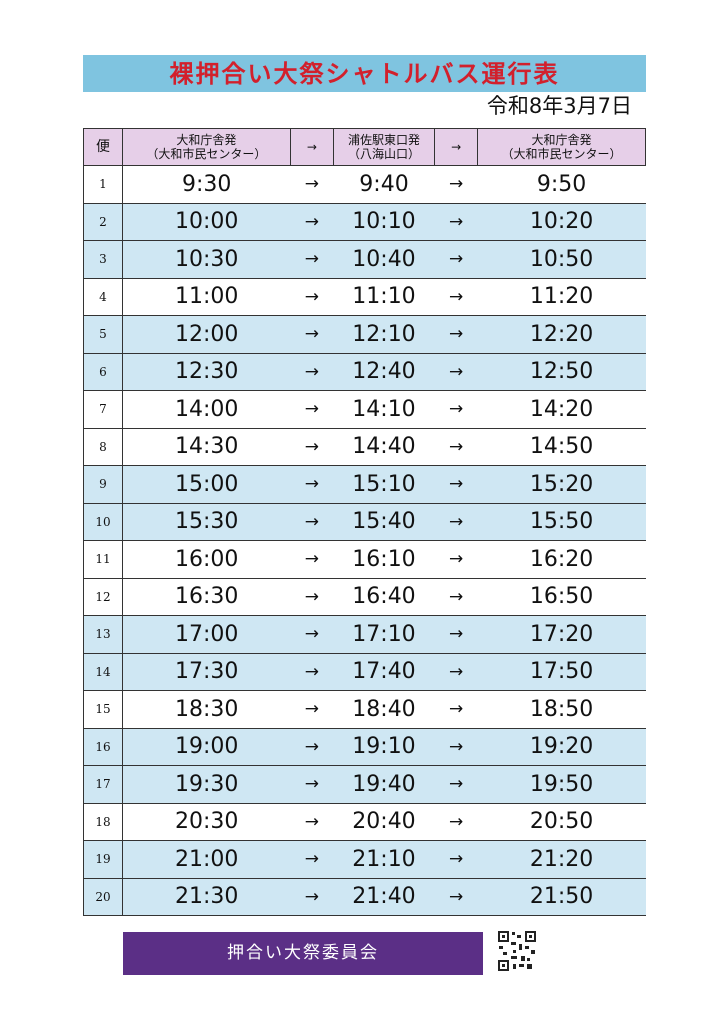  What do you see at coordinates (384, 371) in the screenshot?
I see `time-cell: 12:40` at bounding box center [384, 371].